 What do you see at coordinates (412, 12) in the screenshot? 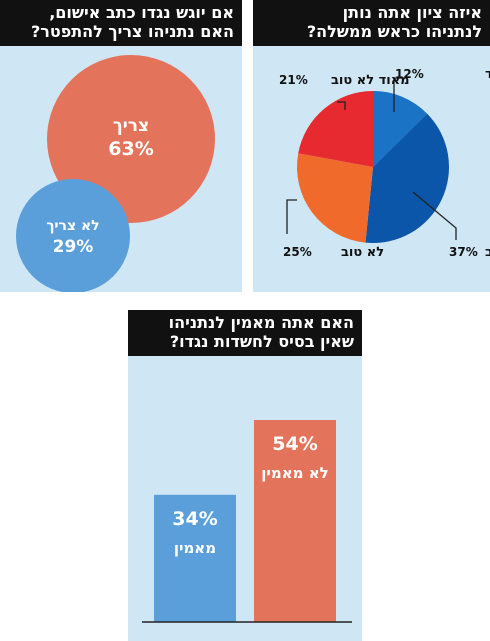
I see `pie-chart-title-line1: איזה ציון אתה נותן` at bounding box center [412, 12].